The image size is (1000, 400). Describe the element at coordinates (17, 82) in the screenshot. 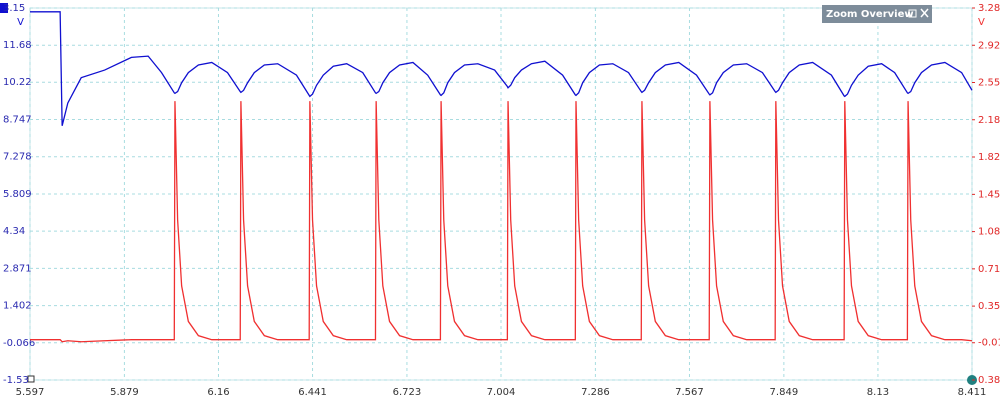

I see `y-tick-label: 10.22` at that location.